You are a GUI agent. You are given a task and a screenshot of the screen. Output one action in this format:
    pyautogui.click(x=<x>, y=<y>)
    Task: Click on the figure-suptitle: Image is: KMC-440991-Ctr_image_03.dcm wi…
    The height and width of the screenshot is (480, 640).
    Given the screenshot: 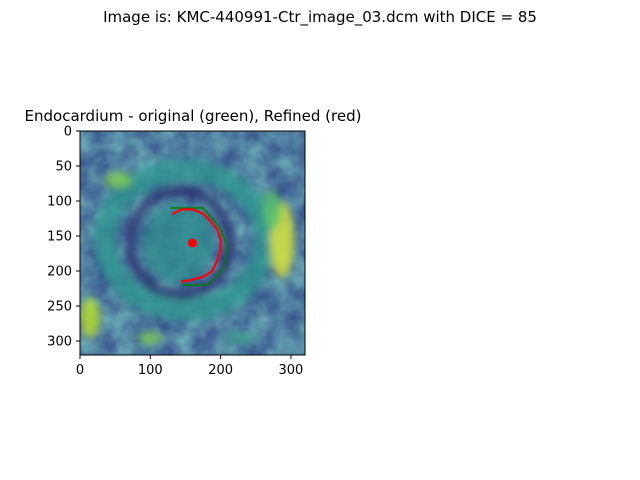 What is the action you would take?
    pyautogui.click(x=320, y=17)
    